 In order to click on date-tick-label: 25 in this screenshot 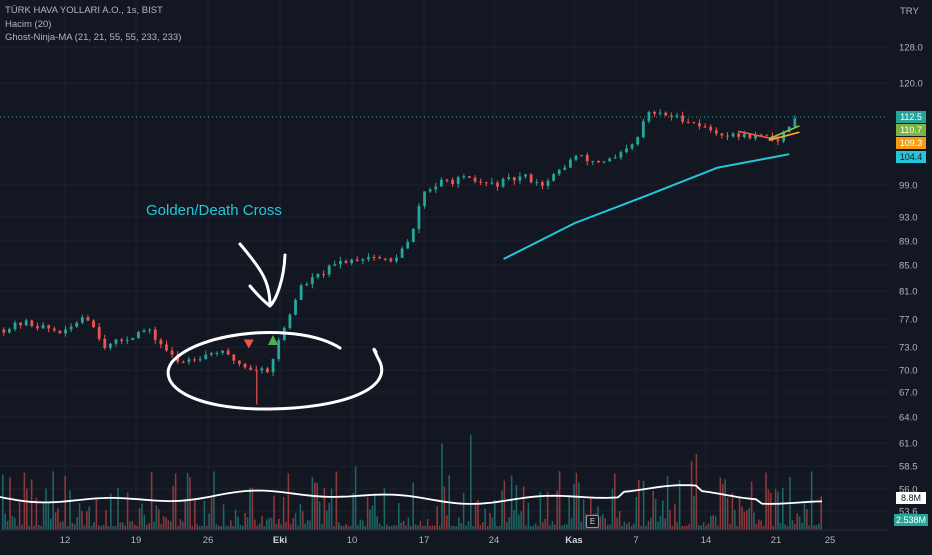, I will do `click(830, 540)`.